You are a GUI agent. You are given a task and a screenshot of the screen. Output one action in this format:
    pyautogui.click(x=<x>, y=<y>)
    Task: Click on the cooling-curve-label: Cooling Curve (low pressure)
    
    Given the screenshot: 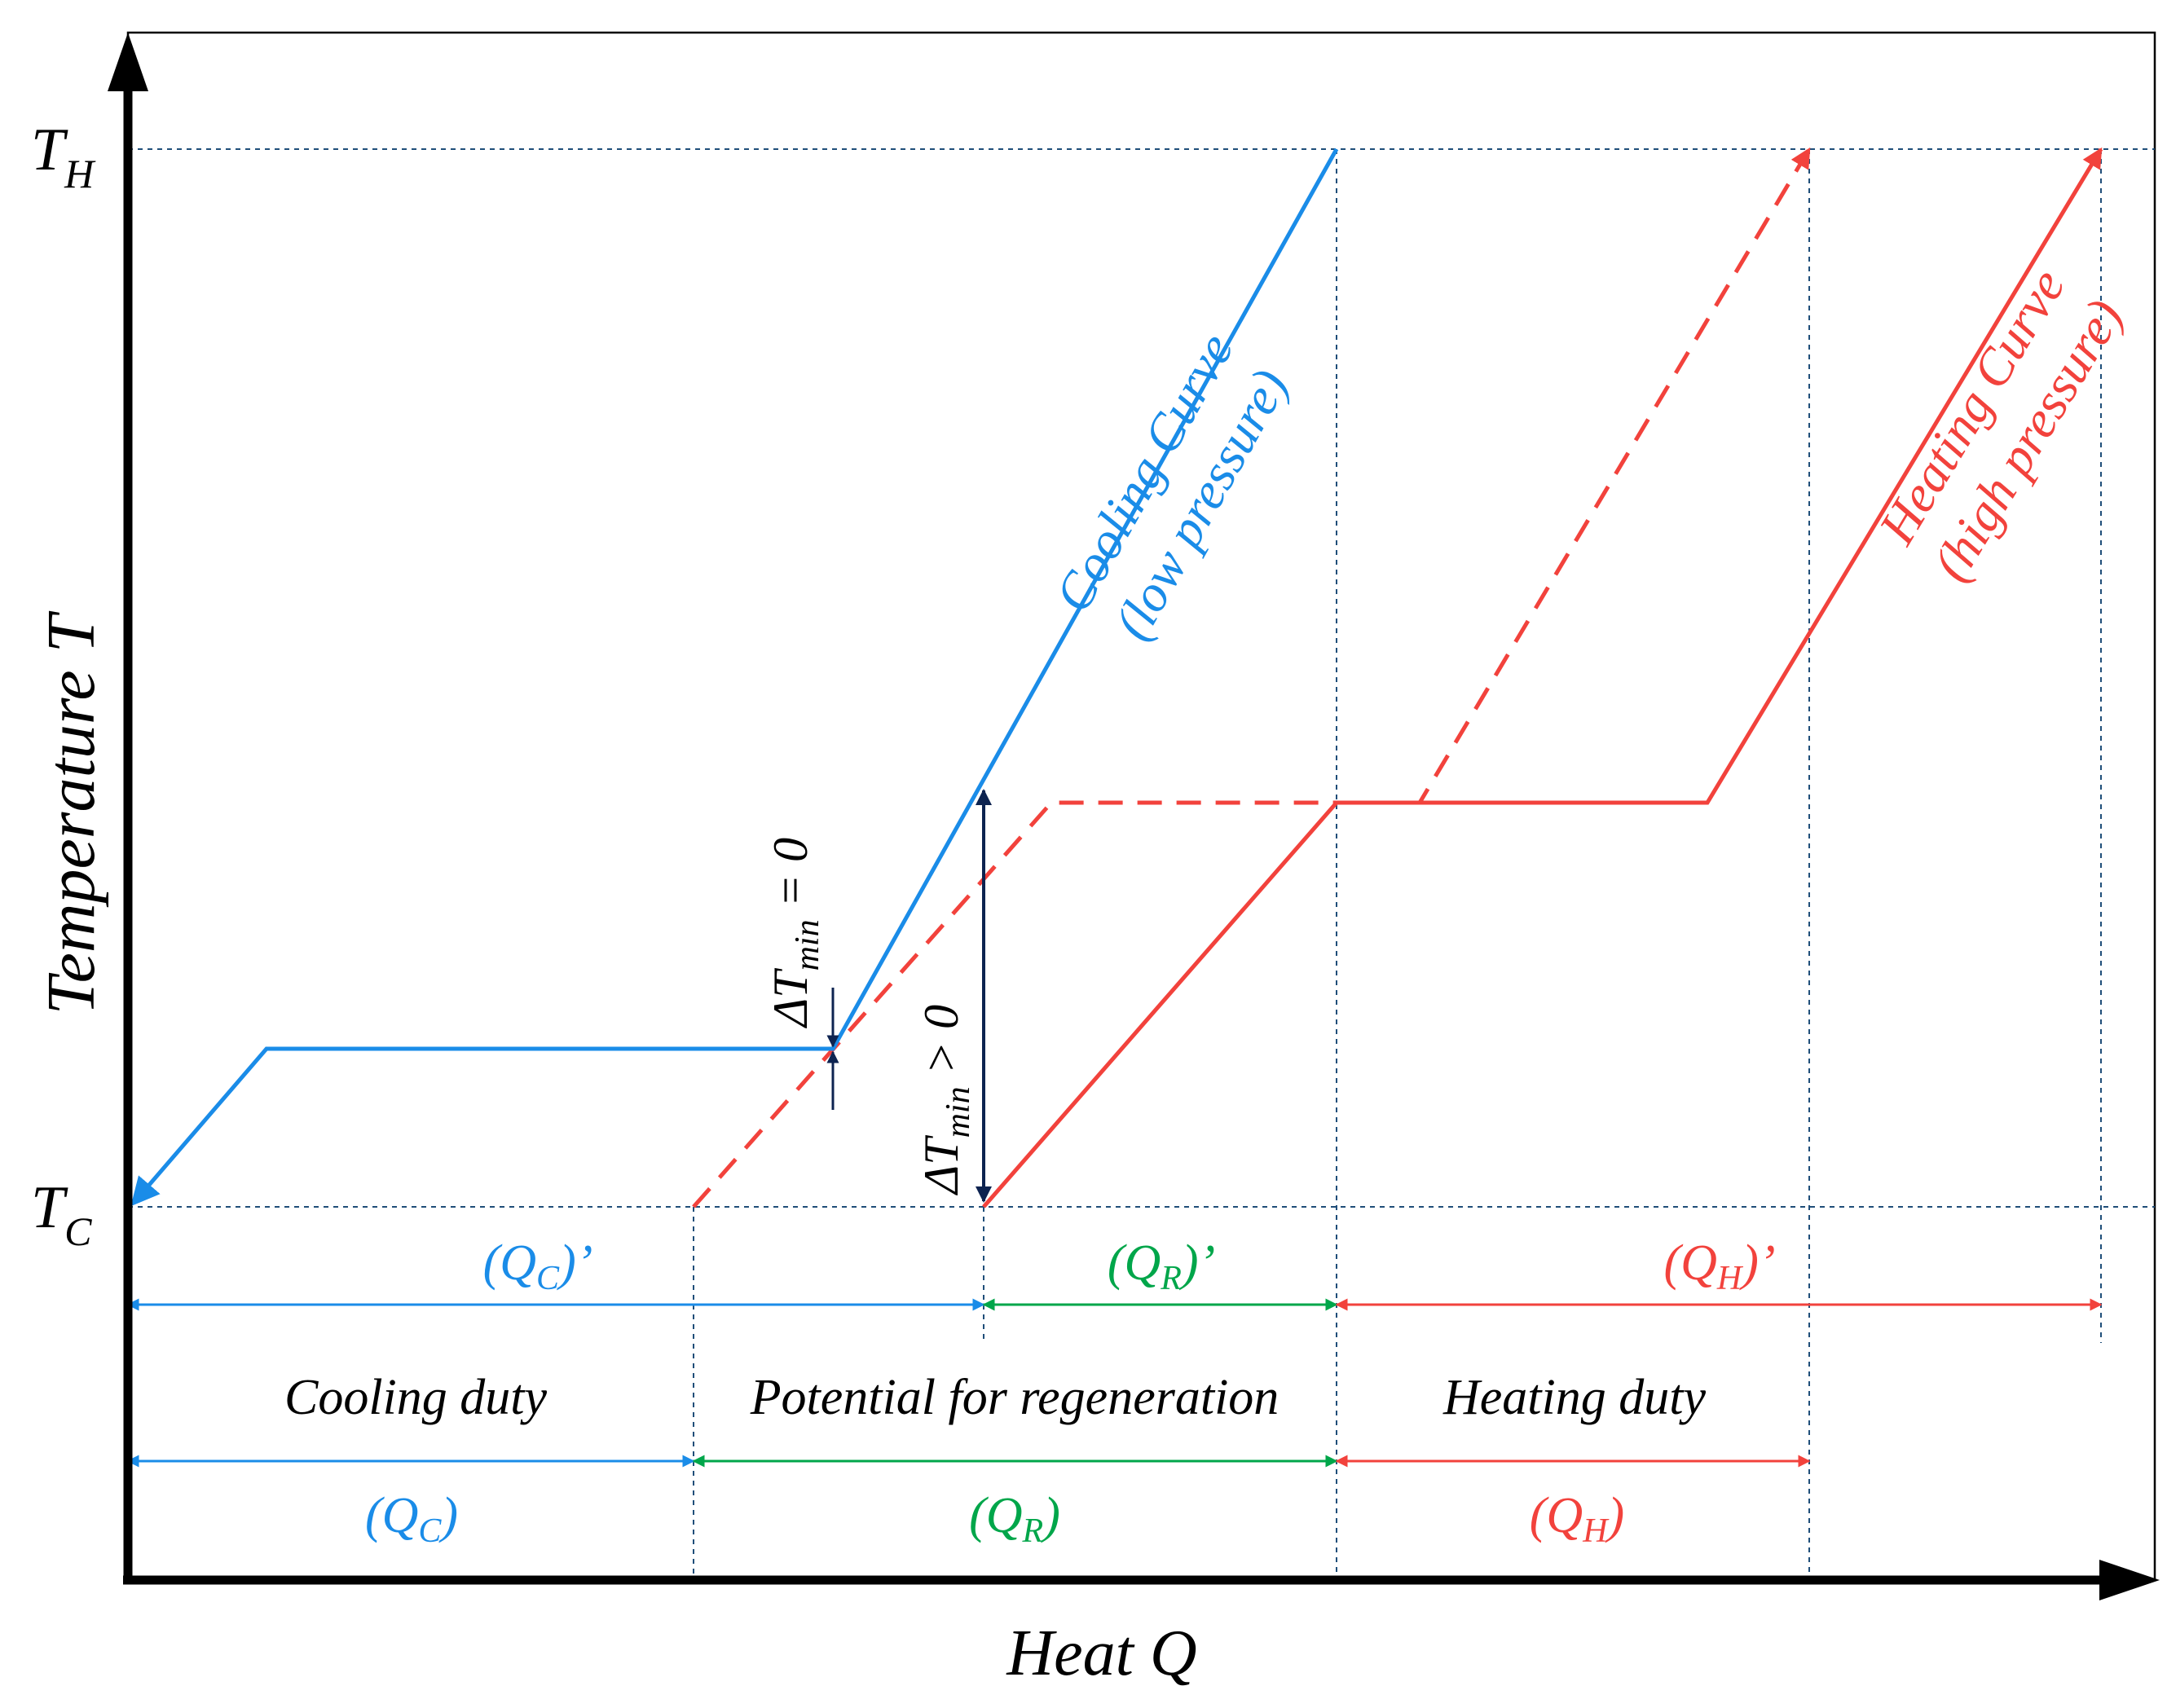 What is the action you would take?
    pyautogui.click(x=1171, y=487)
    